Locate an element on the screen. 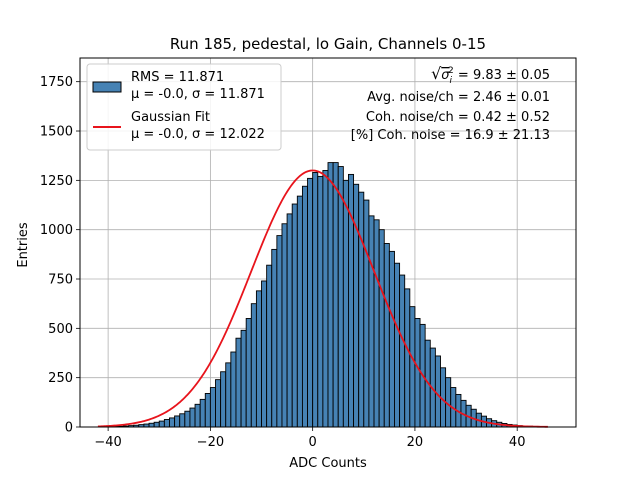 The height and width of the screenshot is (480, 640). y-tick-label: 500 is located at coordinates (60, 329).